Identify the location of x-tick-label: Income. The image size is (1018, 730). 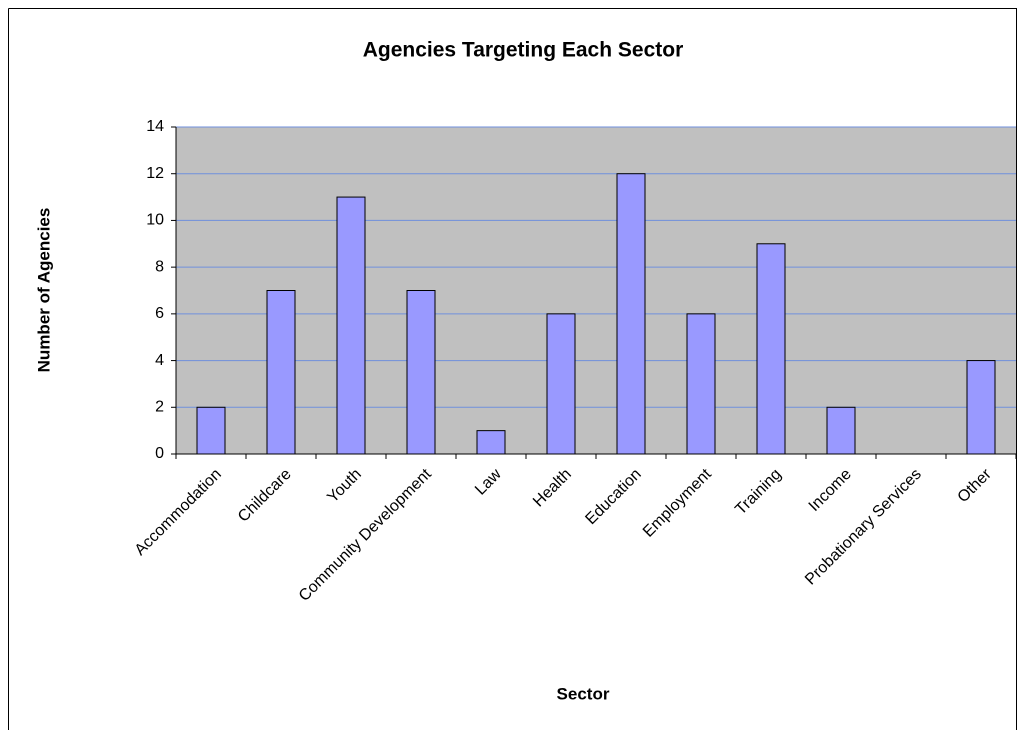
(830, 490).